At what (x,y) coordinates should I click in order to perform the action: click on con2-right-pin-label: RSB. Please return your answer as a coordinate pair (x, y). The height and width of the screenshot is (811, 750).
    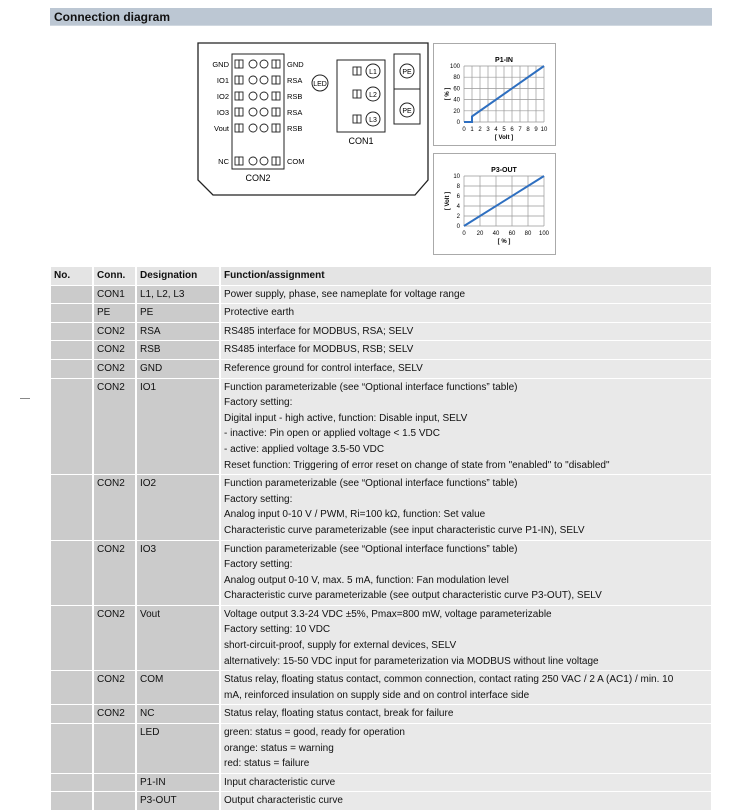
    Looking at the image, I should click on (294, 128).